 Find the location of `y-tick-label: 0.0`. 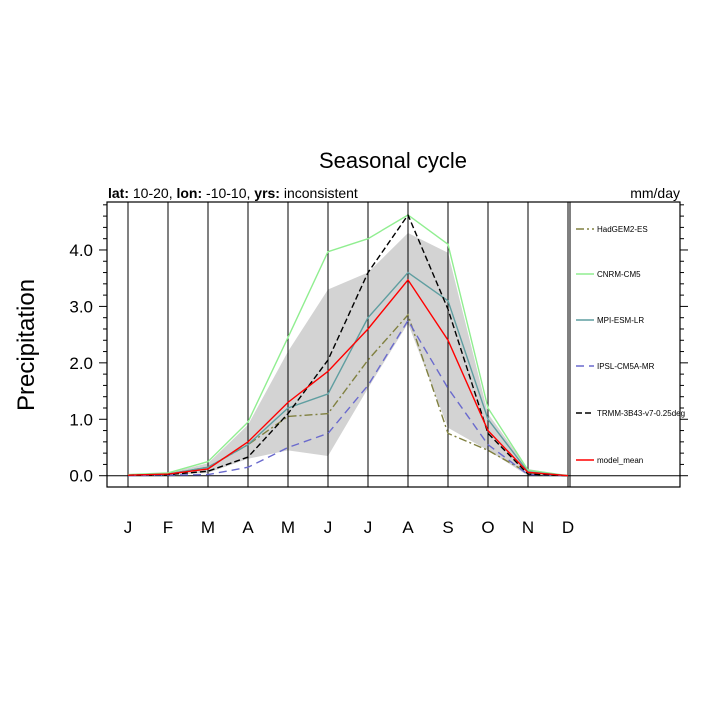

y-tick-label: 0.0 is located at coordinates (81, 476).